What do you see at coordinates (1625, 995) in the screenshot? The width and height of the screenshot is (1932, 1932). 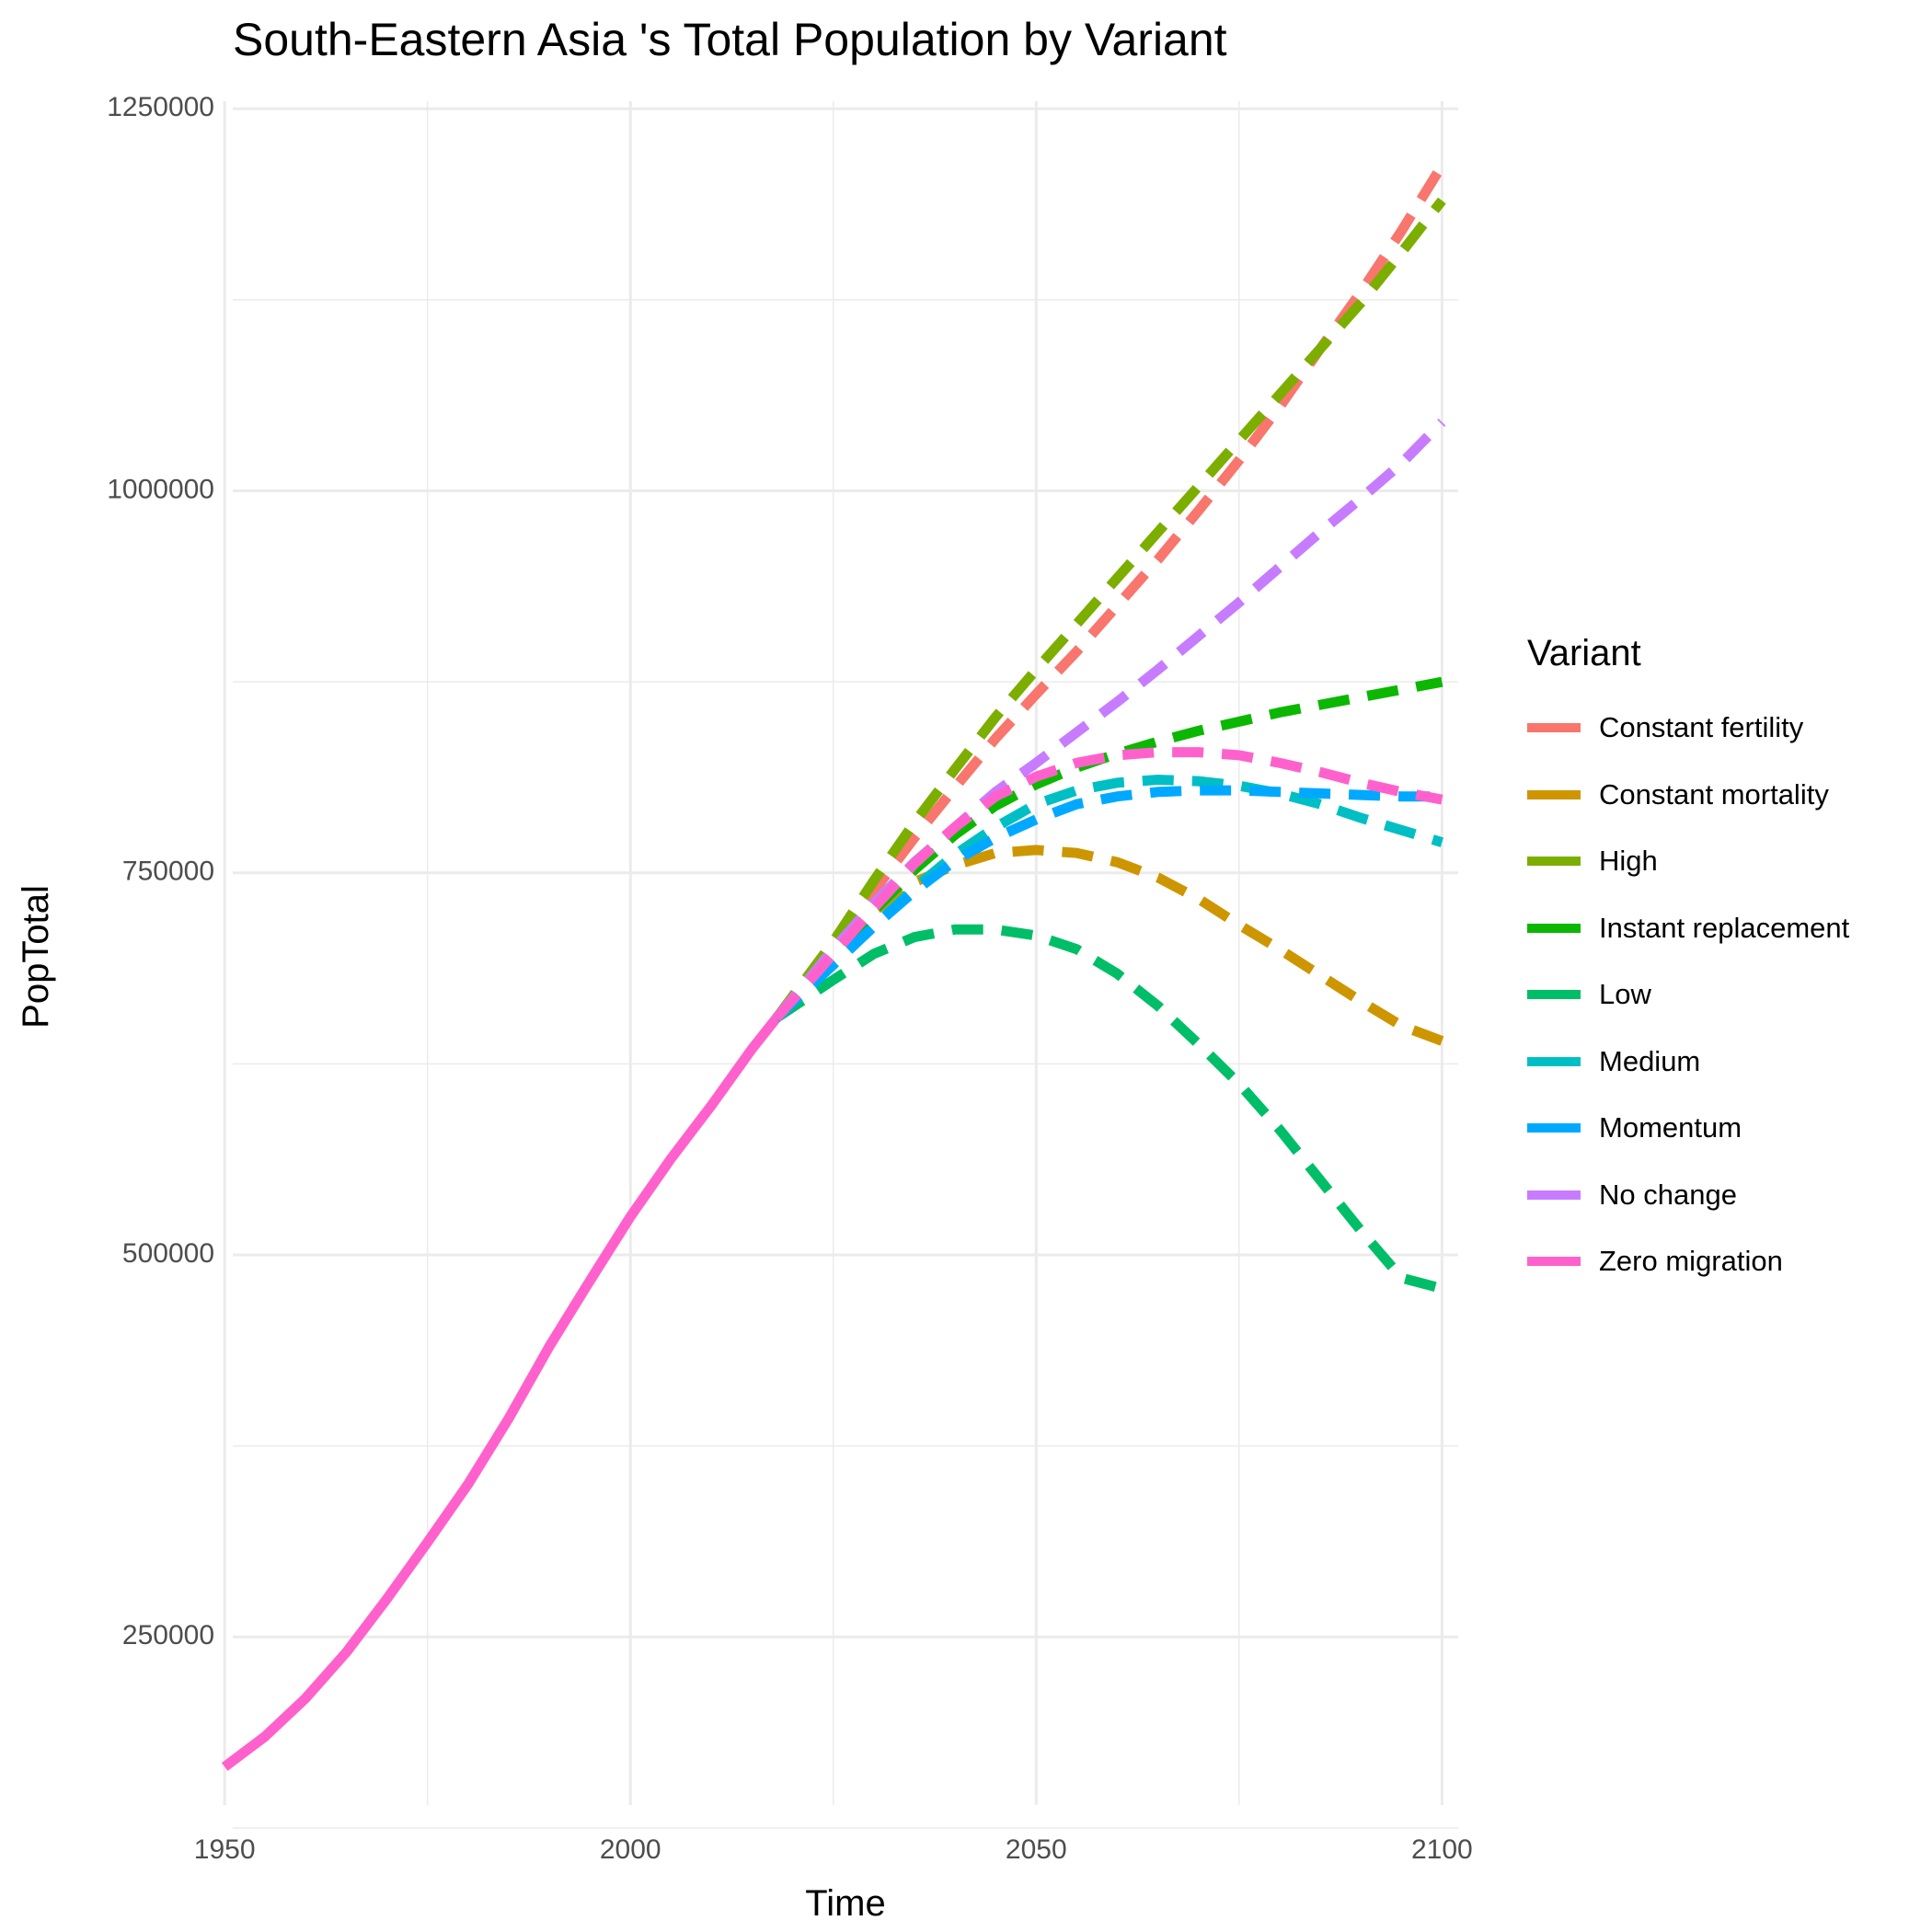 I see `legend-label-low: Low` at bounding box center [1625, 995].